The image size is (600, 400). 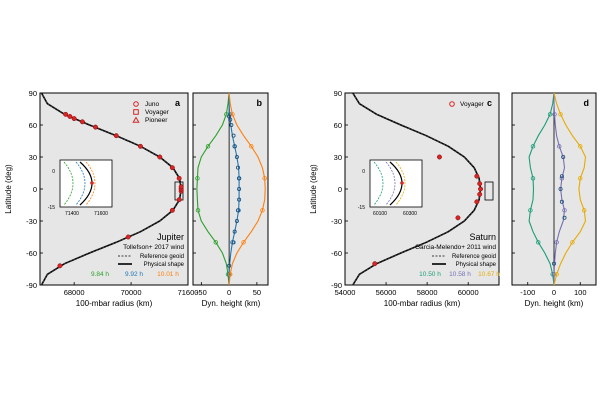 What do you see at coordinates (100, 274) in the screenshot?
I see `panel-a-period-1: 9.84 h` at bounding box center [100, 274].